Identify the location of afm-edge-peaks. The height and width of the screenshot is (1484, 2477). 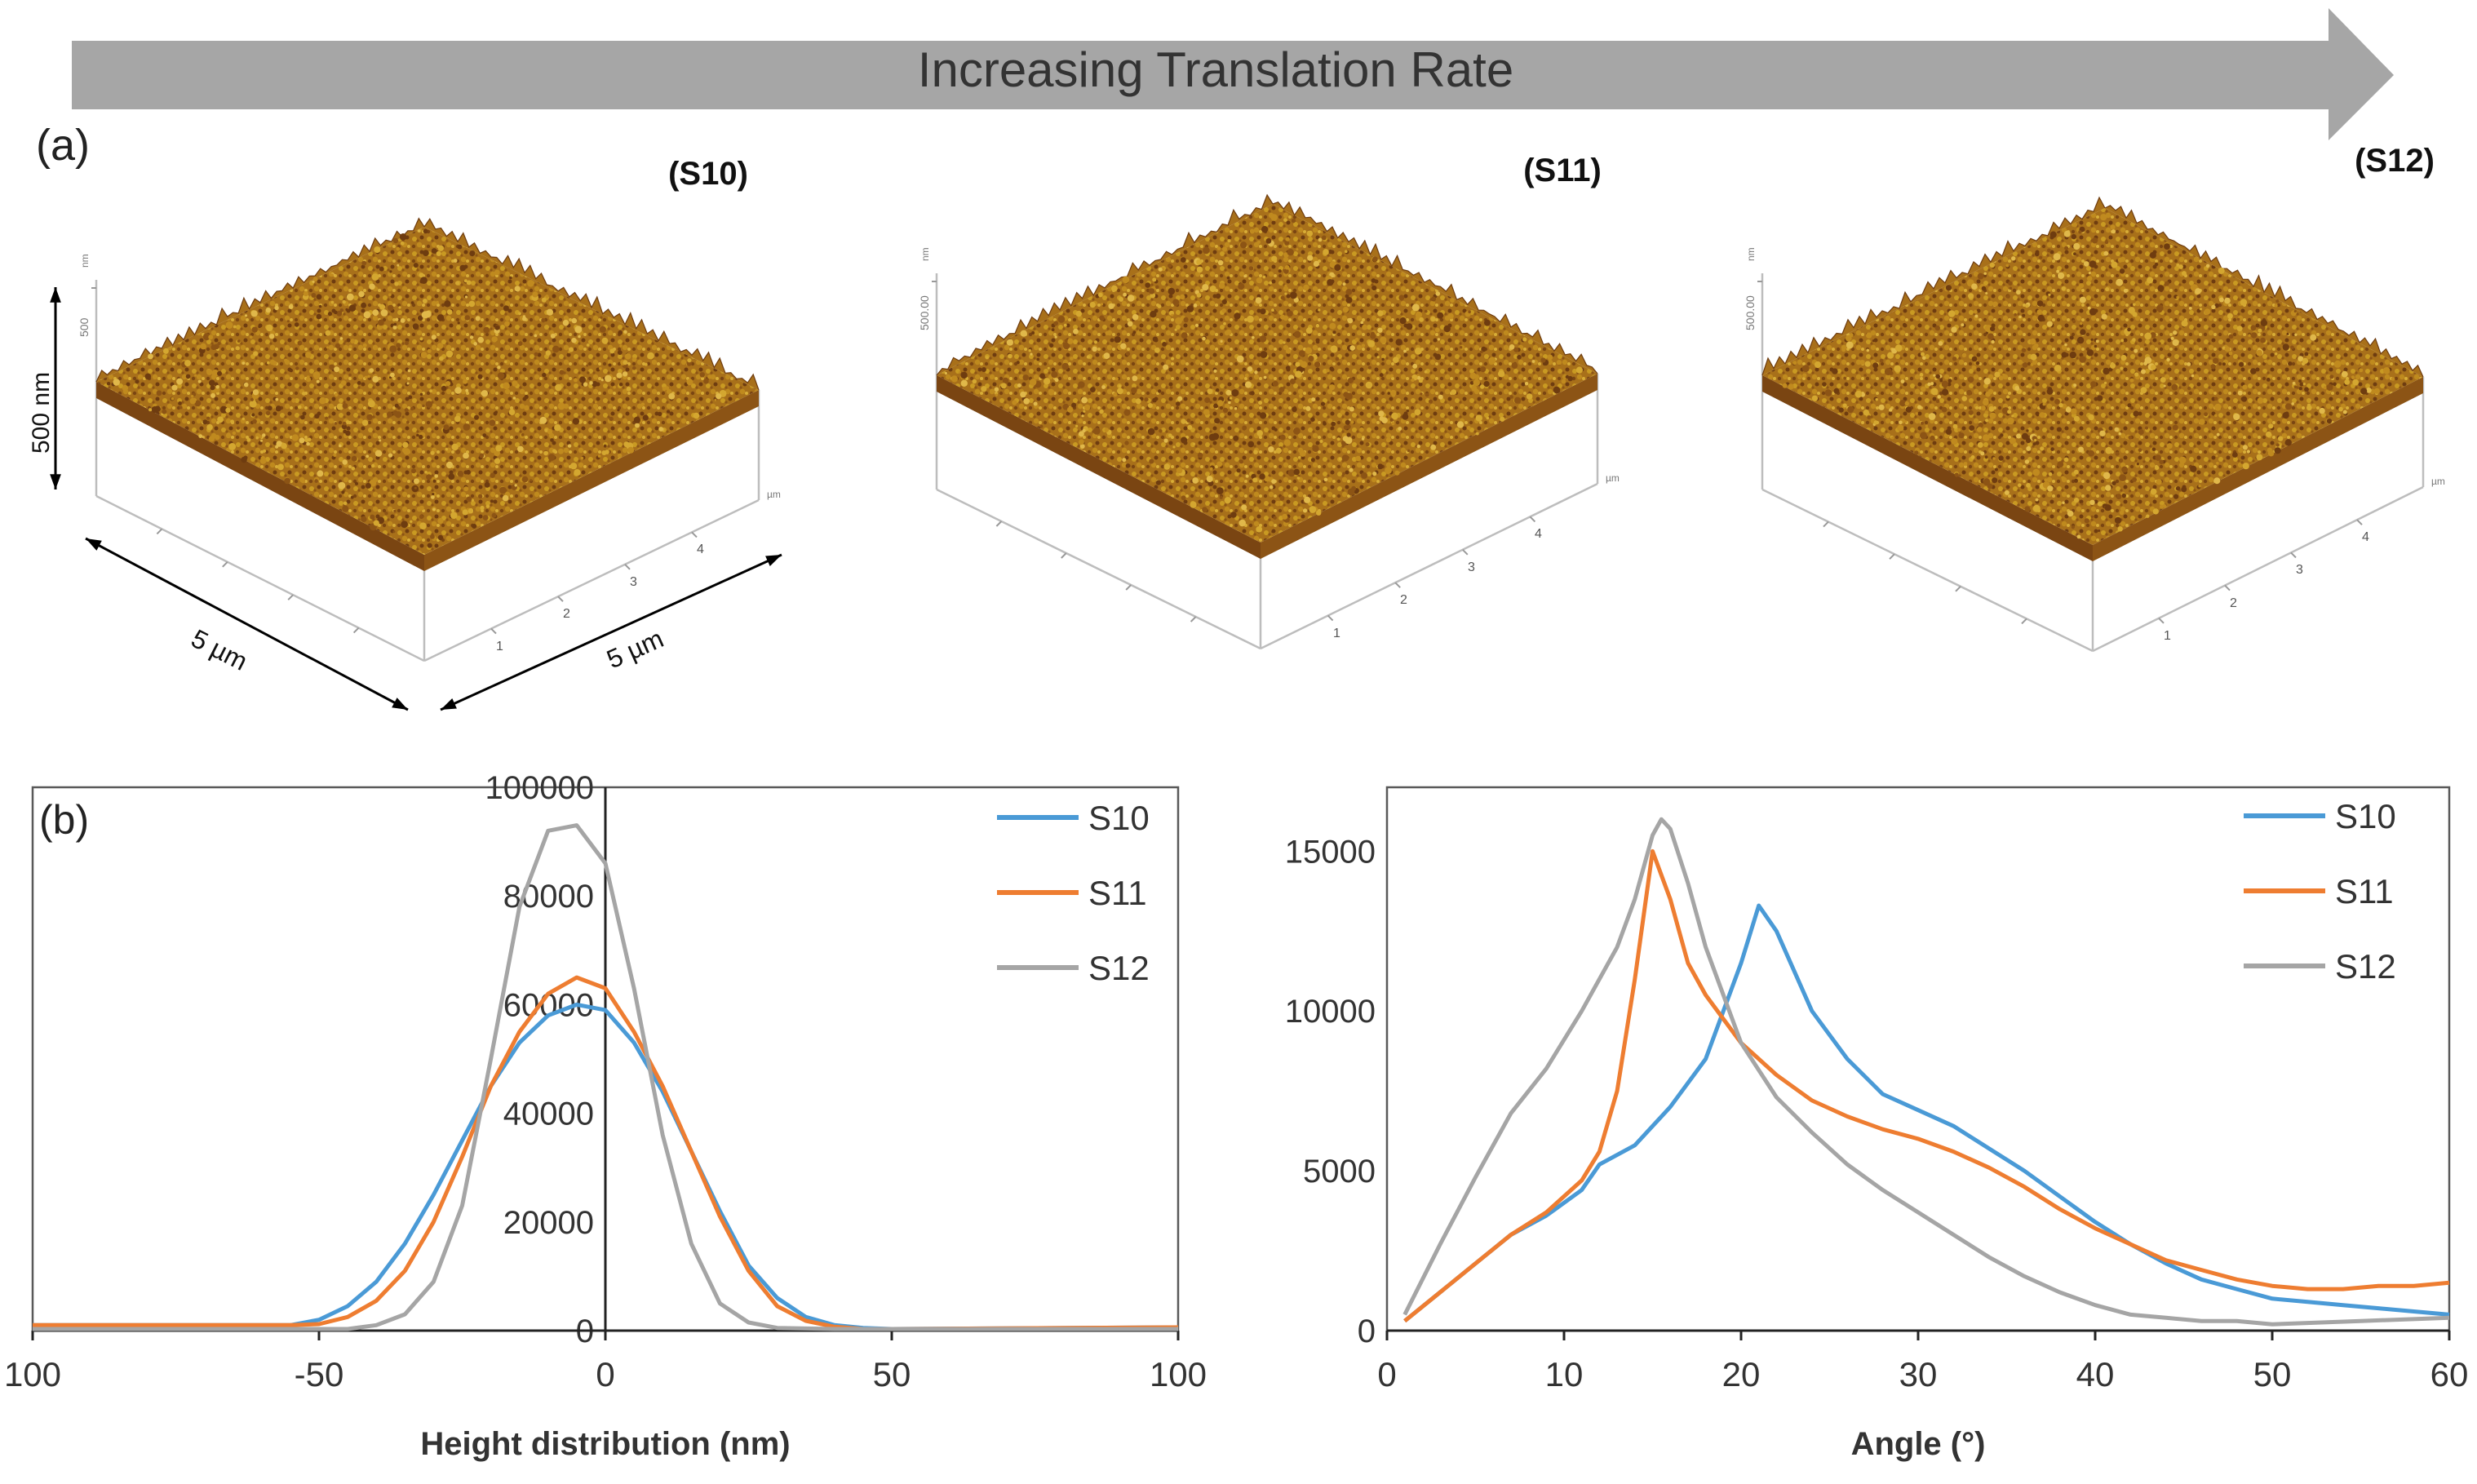
(591, 304).